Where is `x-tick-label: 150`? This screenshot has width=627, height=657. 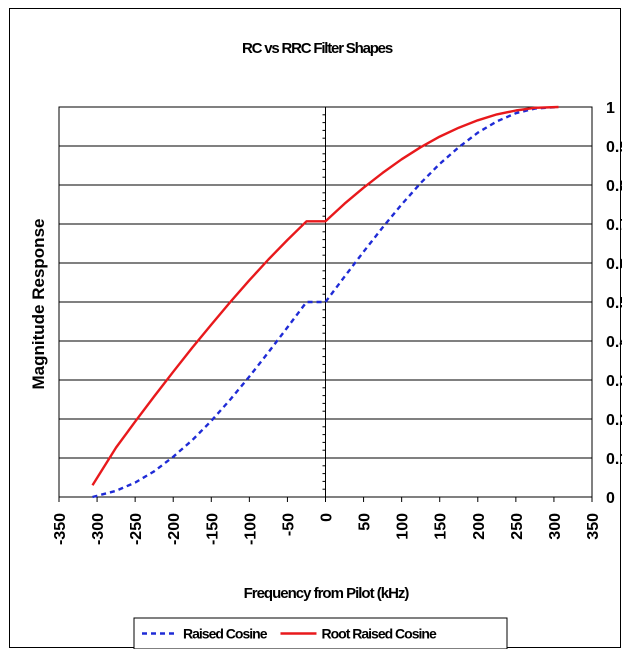 x-tick-label: 150 is located at coordinates (441, 526).